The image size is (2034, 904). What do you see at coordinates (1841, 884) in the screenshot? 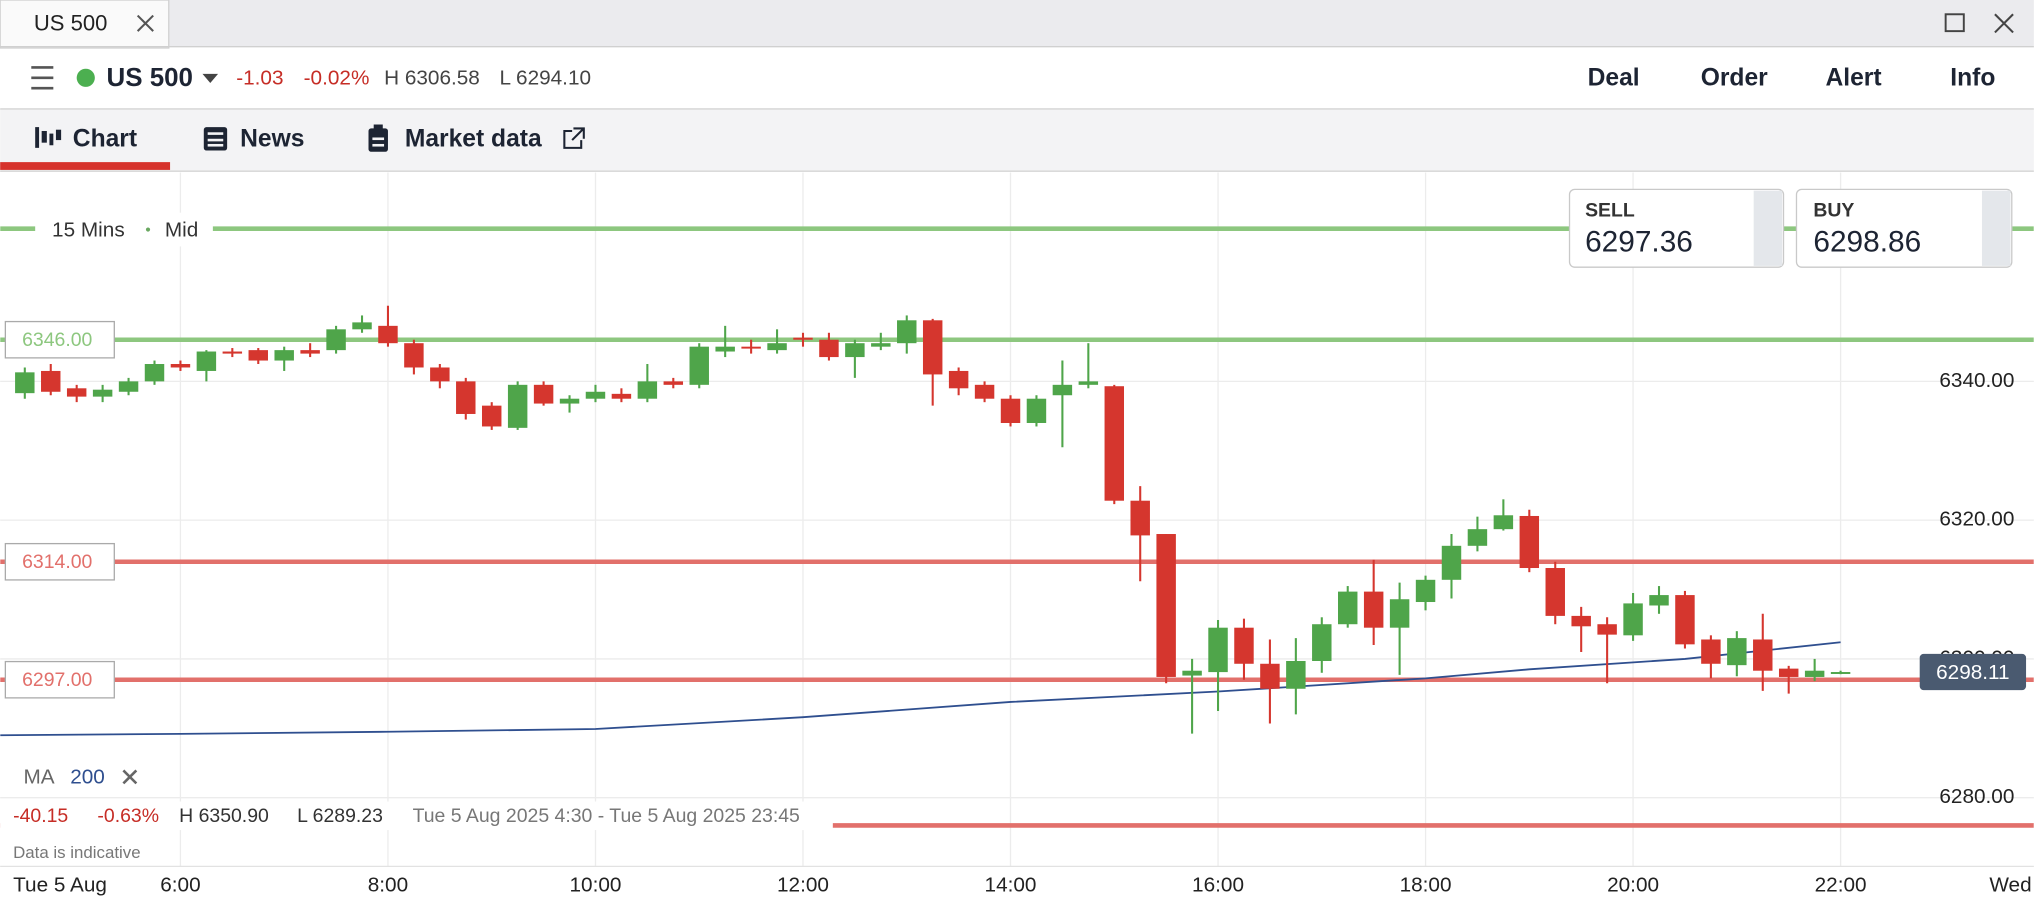
I see `x-tick-label: 22:00` at bounding box center [1841, 884].